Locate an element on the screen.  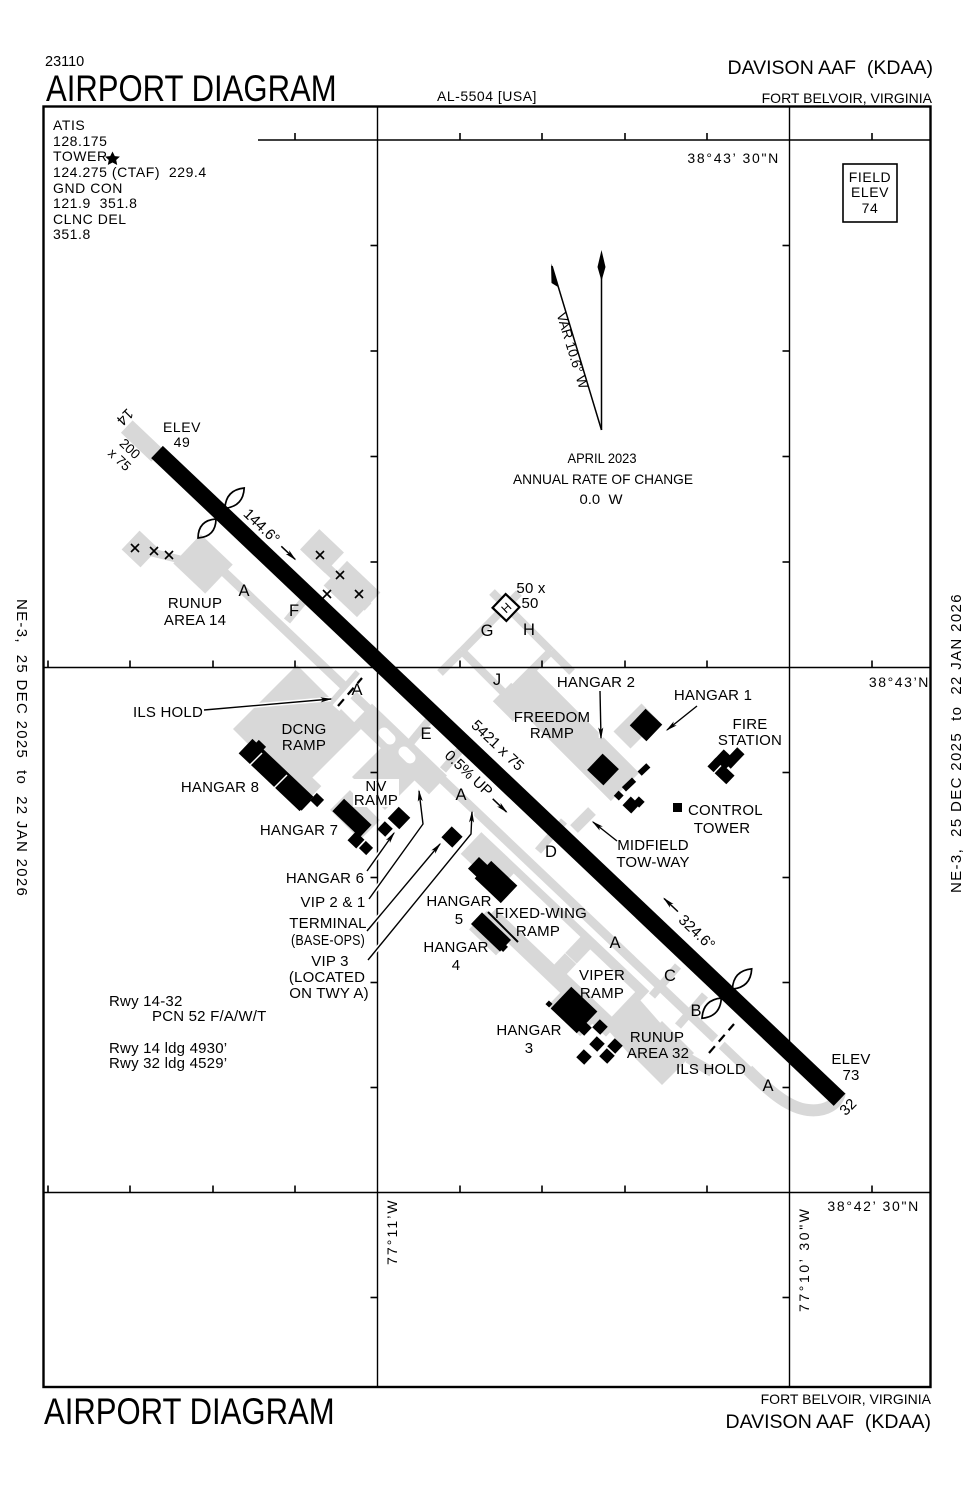
svg-text: NV is located at coordinates (375, 786).